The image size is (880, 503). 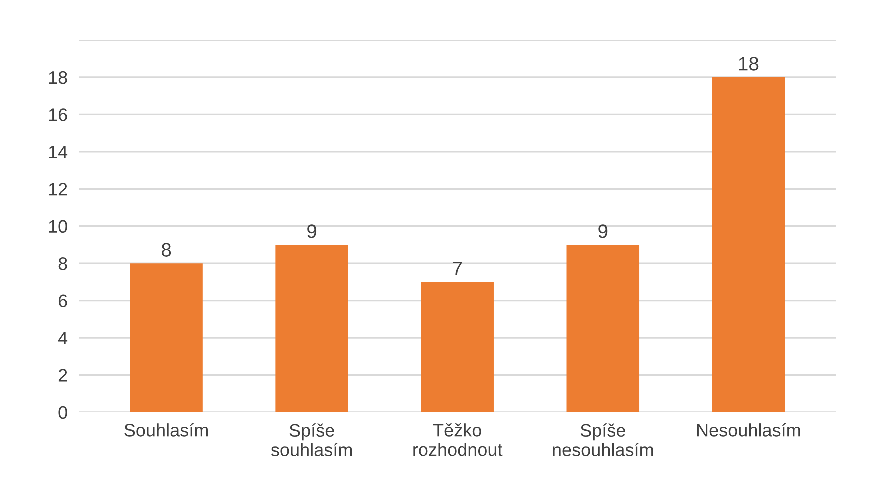 I want to click on x-tick-label: Nesouhlasím, so click(x=748, y=430).